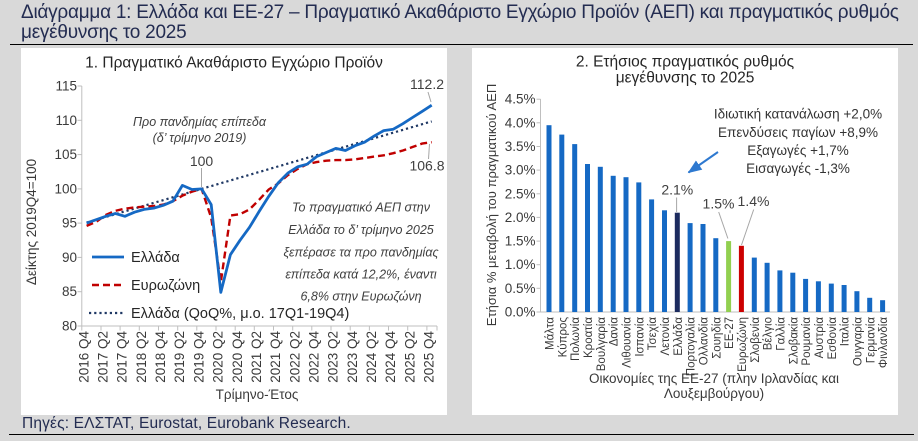 The width and height of the screenshot is (918, 441). What do you see at coordinates (69, 291) in the screenshot?
I see `svg-text: 85` at bounding box center [69, 291].